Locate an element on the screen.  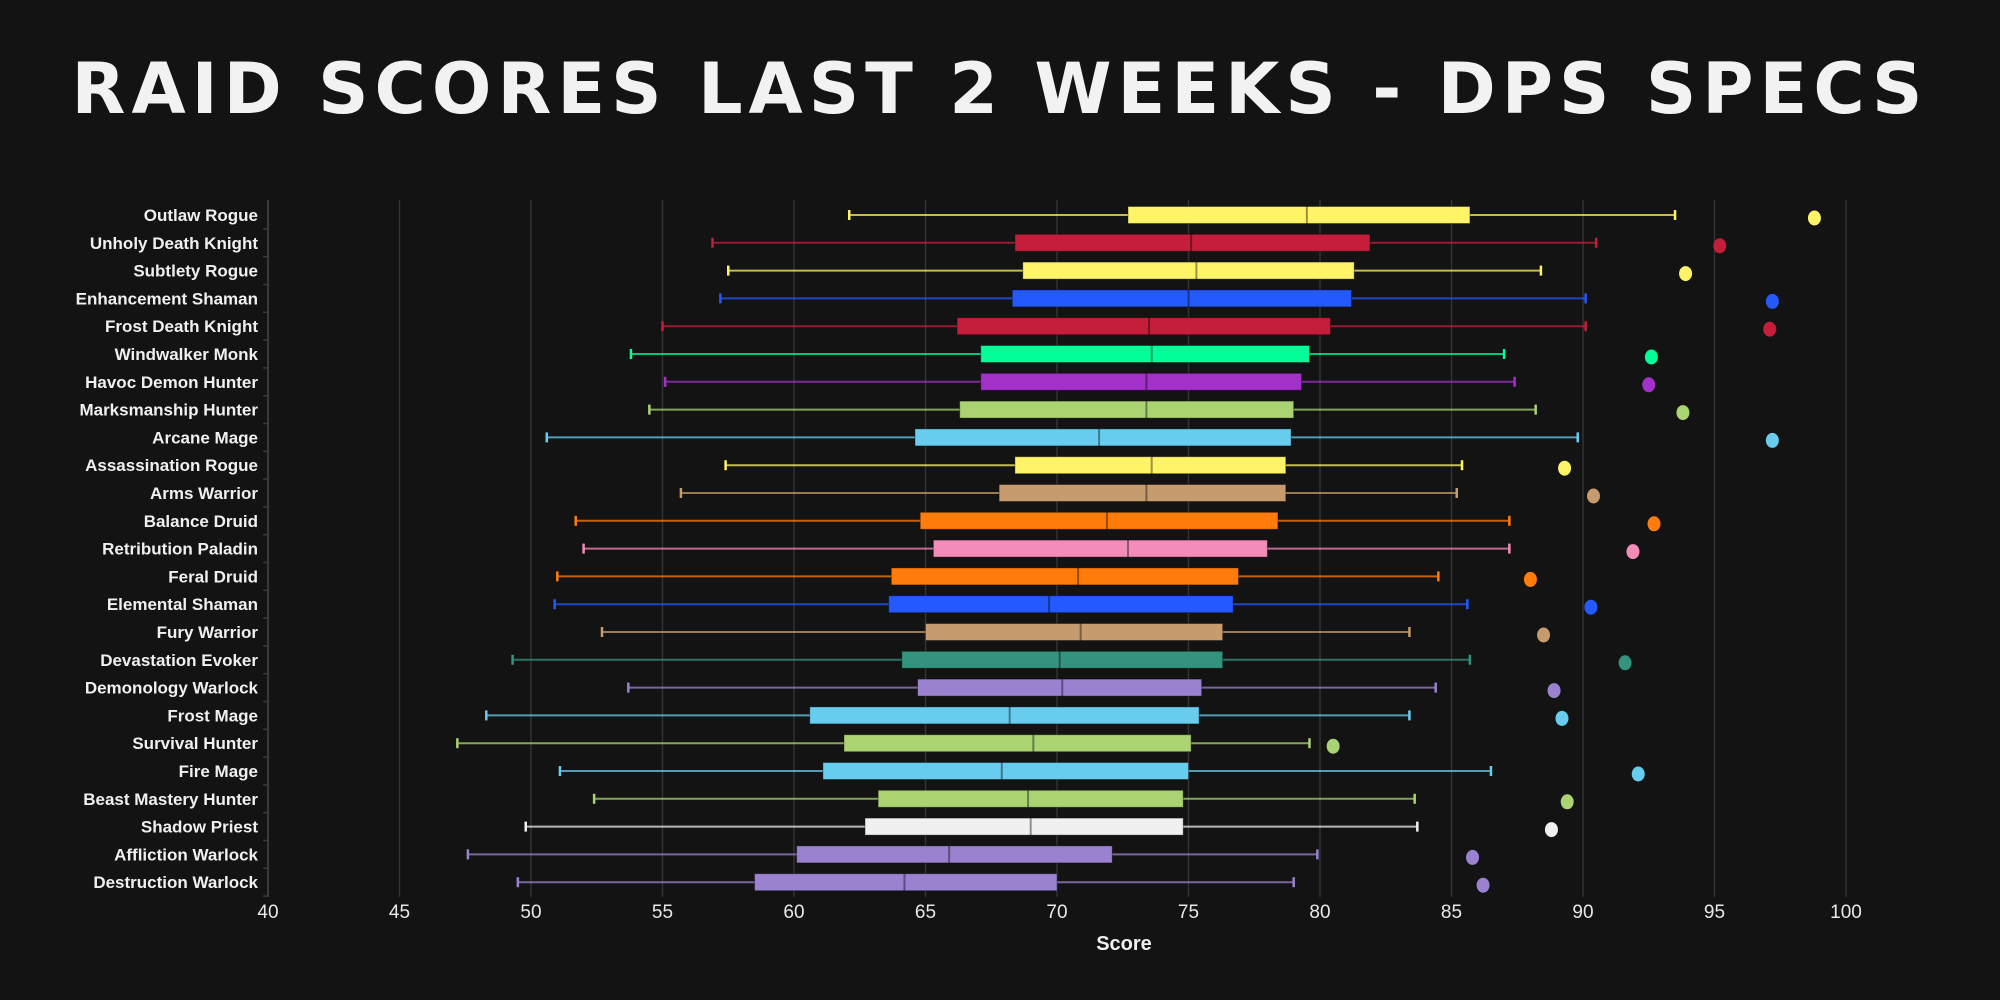
category-label: Subtlety Rogue is located at coordinates (195, 271).